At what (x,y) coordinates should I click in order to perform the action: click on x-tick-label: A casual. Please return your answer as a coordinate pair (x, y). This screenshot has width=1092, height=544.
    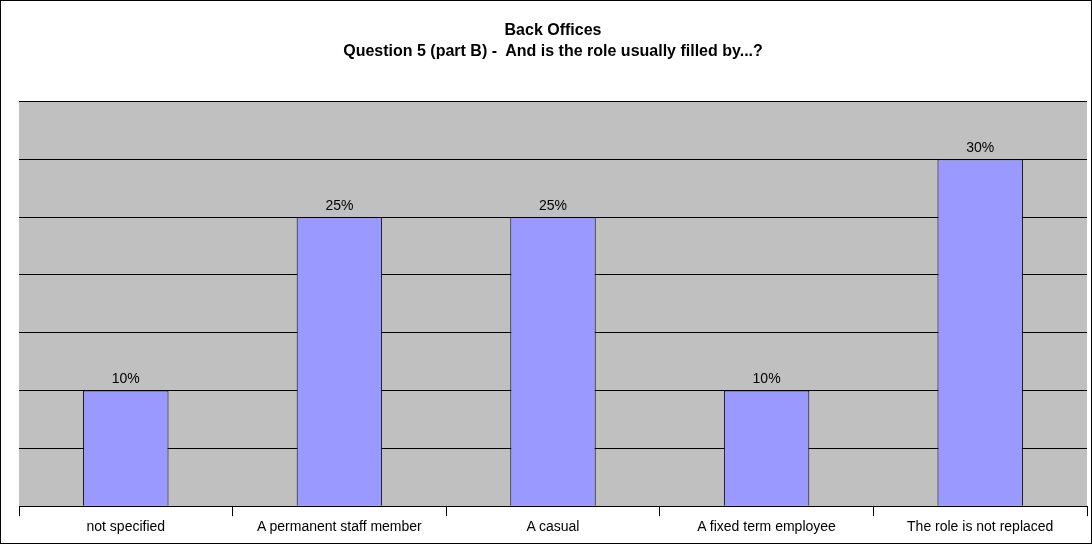
    Looking at the image, I should click on (553, 526).